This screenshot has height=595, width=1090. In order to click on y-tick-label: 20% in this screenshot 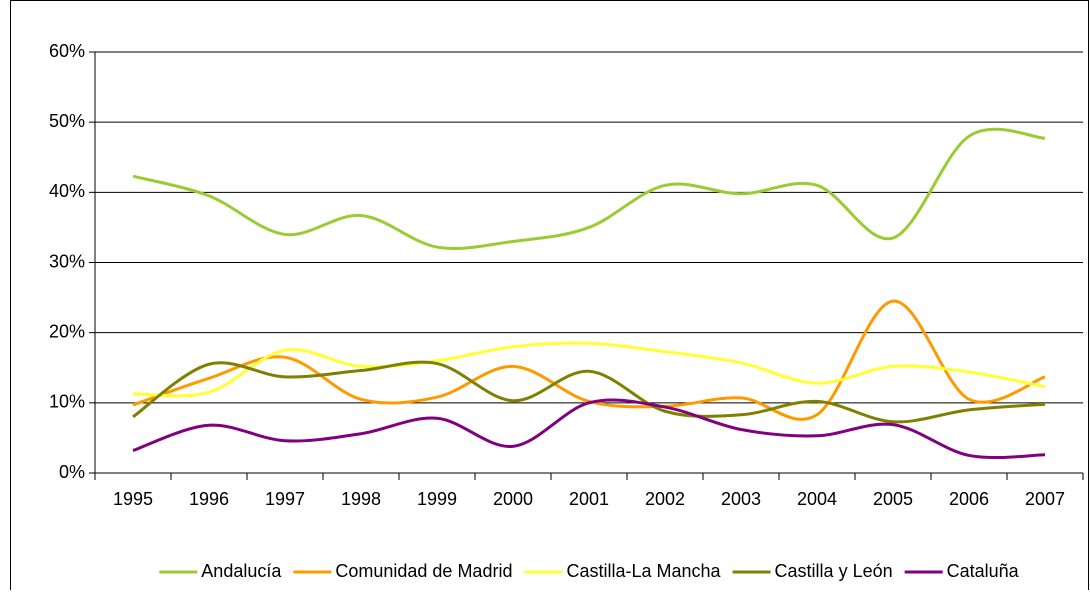, I will do `click(67, 331)`.